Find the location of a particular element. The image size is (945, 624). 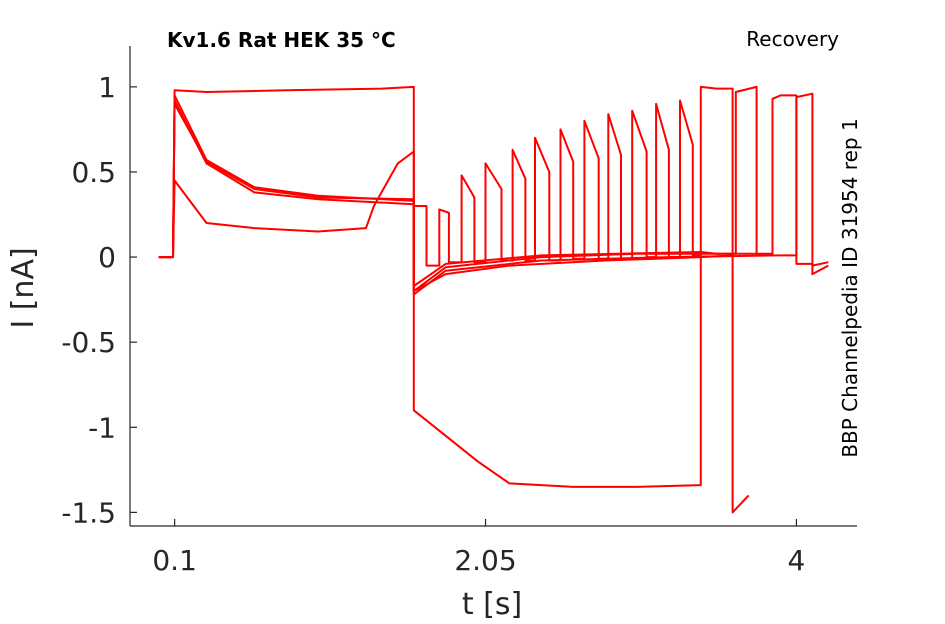

y-axis-label: I [nA] is located at coordinates (23, 287).